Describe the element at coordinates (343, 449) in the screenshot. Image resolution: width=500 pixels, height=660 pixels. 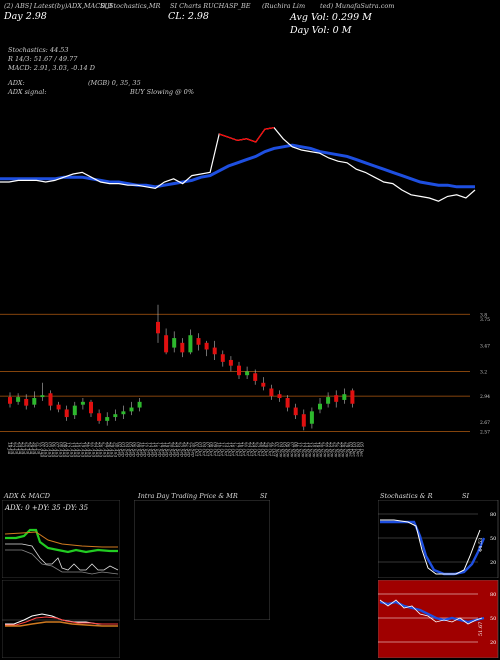
I see `date-label: 28 Nov` at that location.